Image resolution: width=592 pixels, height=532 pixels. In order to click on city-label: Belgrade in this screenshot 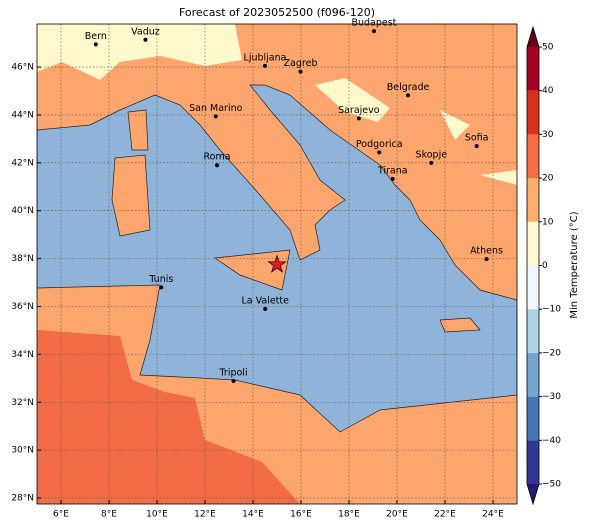, I will do `click(408, 87)`.